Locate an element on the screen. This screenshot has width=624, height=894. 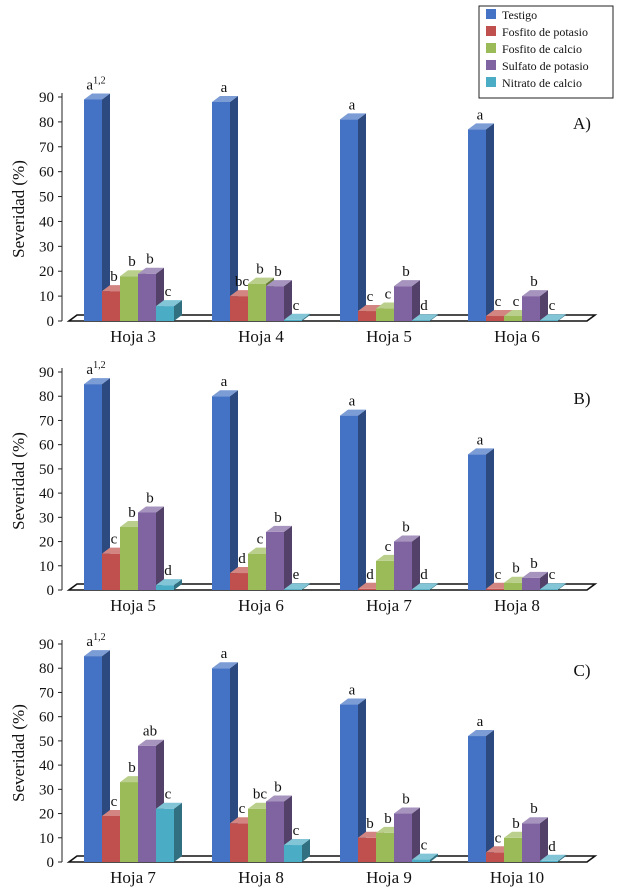
x-tick-label: Hoja 8 is located at coordinates (261, 877).